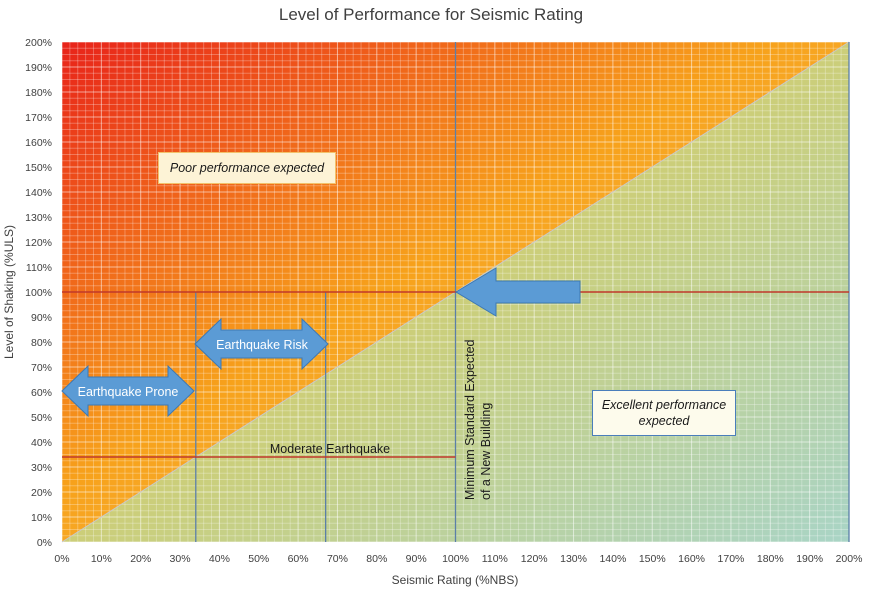 This screenshot has height=593, width=870. Describe the element at coordinates (431, 14) in the screenshot. I see `chart-title: Level of Performance for Seismic Rating` at that location.